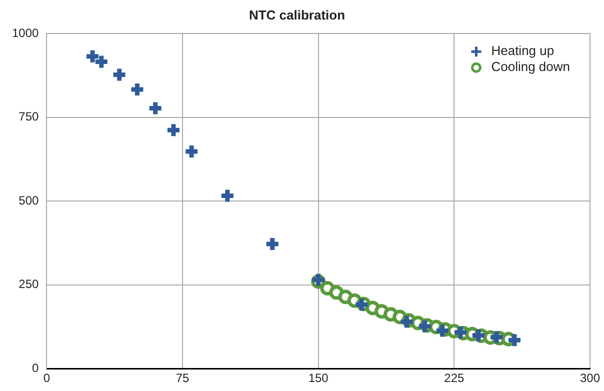 The width and height of the screenshot is (604, 391). Describe the element at coordinates (29, 117) in the screenshot. I see `y-tick-label: 750` at that location.